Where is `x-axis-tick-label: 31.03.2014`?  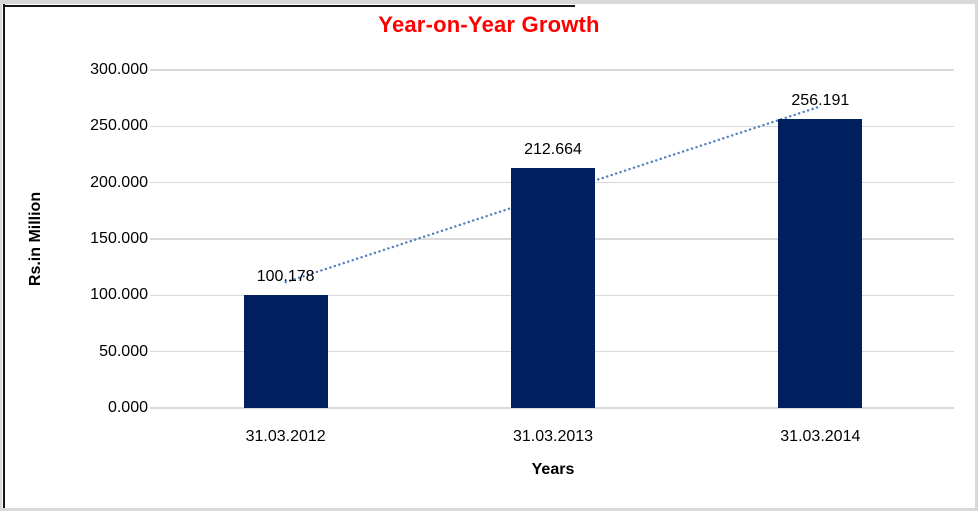 x-axis-tick-label: 31.03.2014 is located at coordinates (820, 436).